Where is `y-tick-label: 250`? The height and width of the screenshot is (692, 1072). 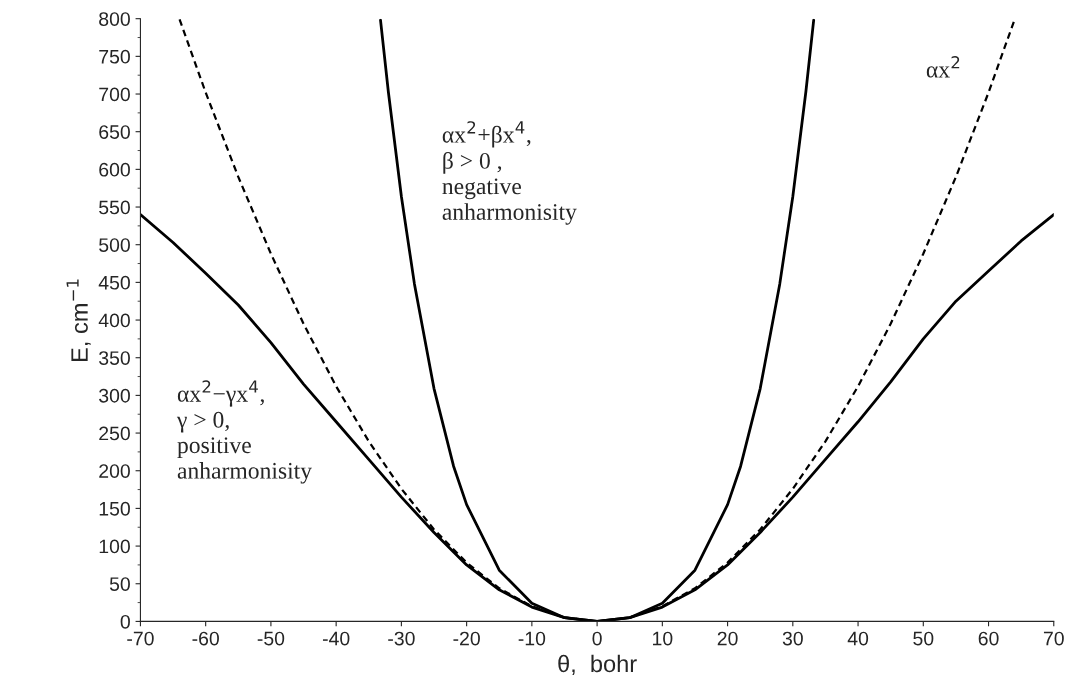 y-tick-label: 250 is located at coordinates (114, 433).